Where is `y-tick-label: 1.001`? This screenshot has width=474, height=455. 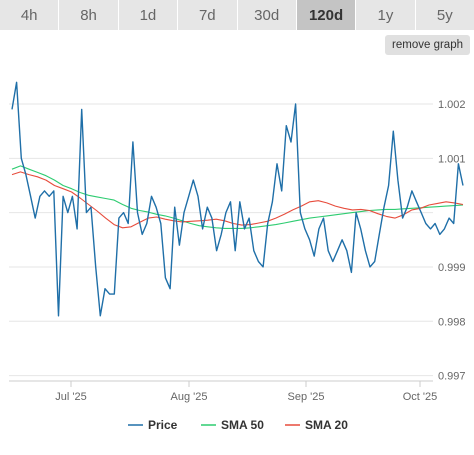
y-tick-label: 1.001 is located at coordinates (452, 159).